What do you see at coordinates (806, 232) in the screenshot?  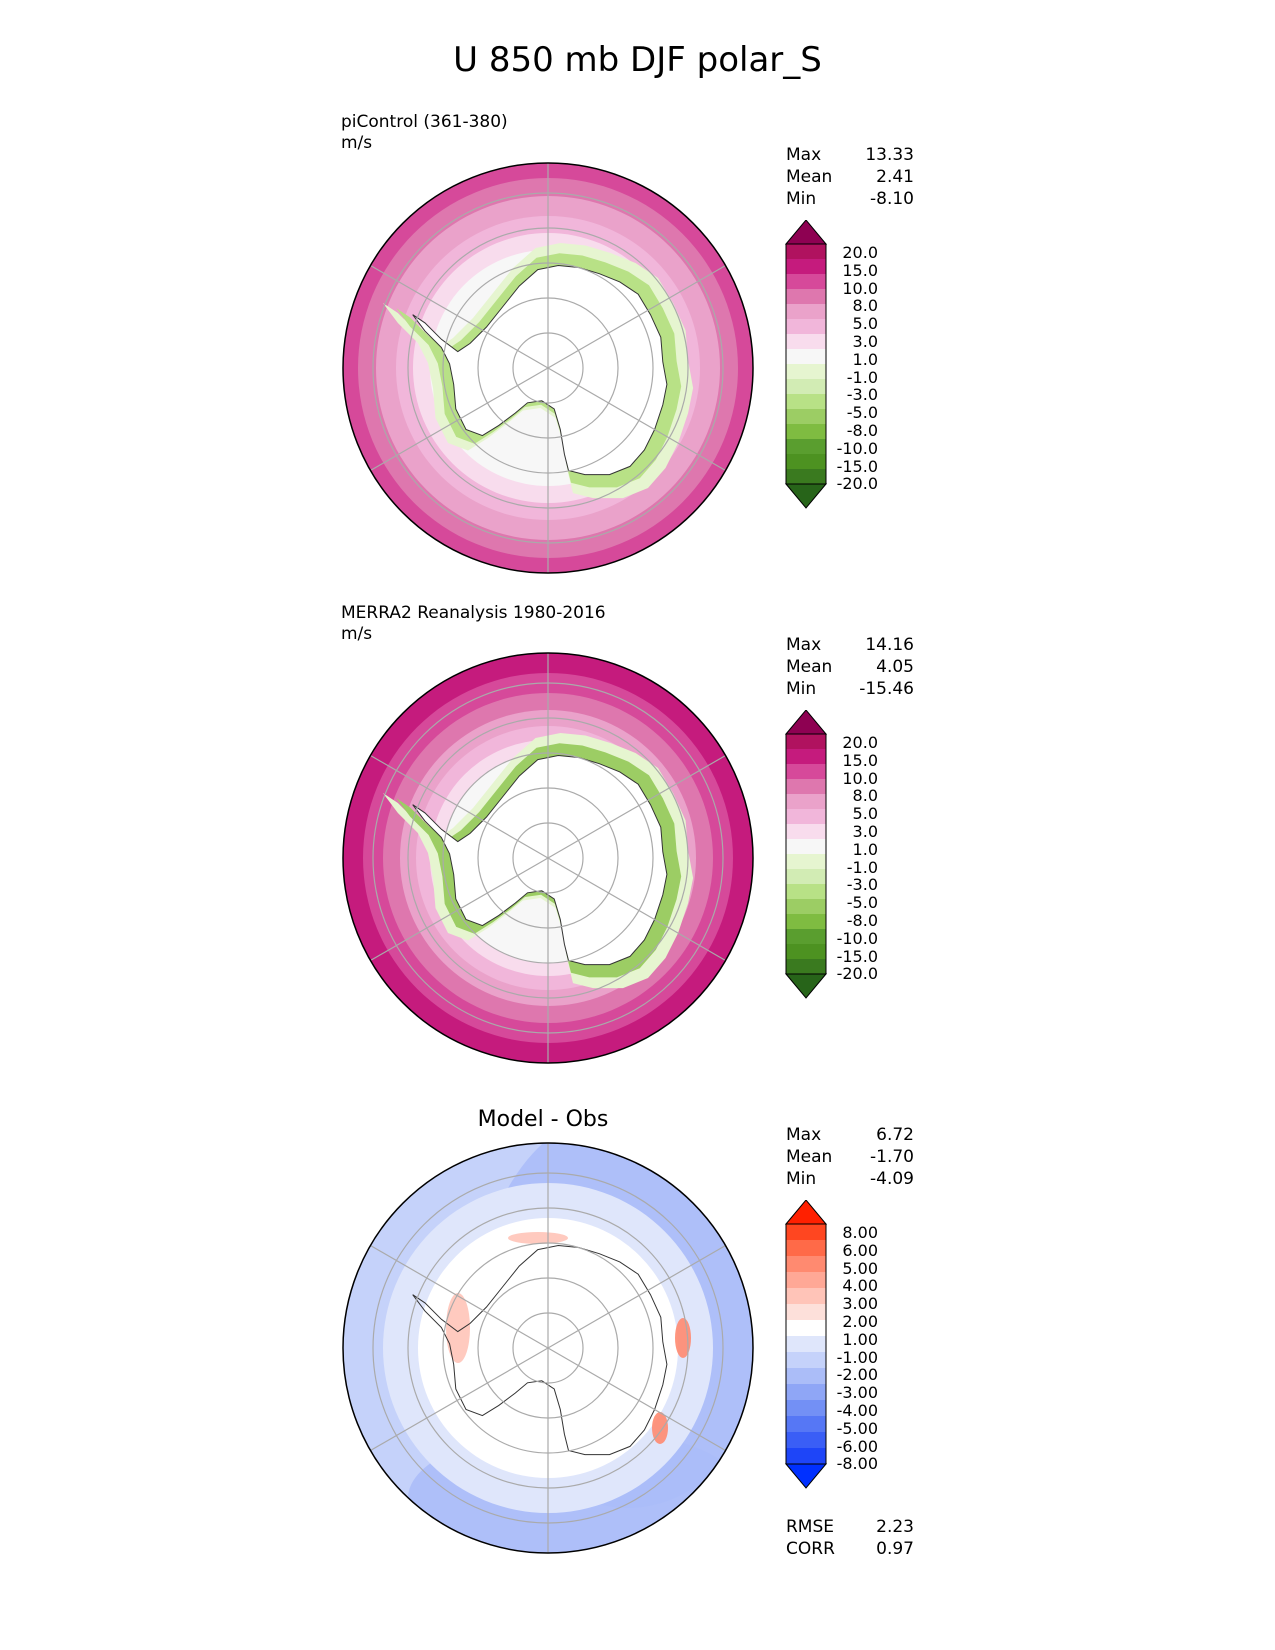 I see `model-colorbar-max-extend` at bounding box center [806, 232].